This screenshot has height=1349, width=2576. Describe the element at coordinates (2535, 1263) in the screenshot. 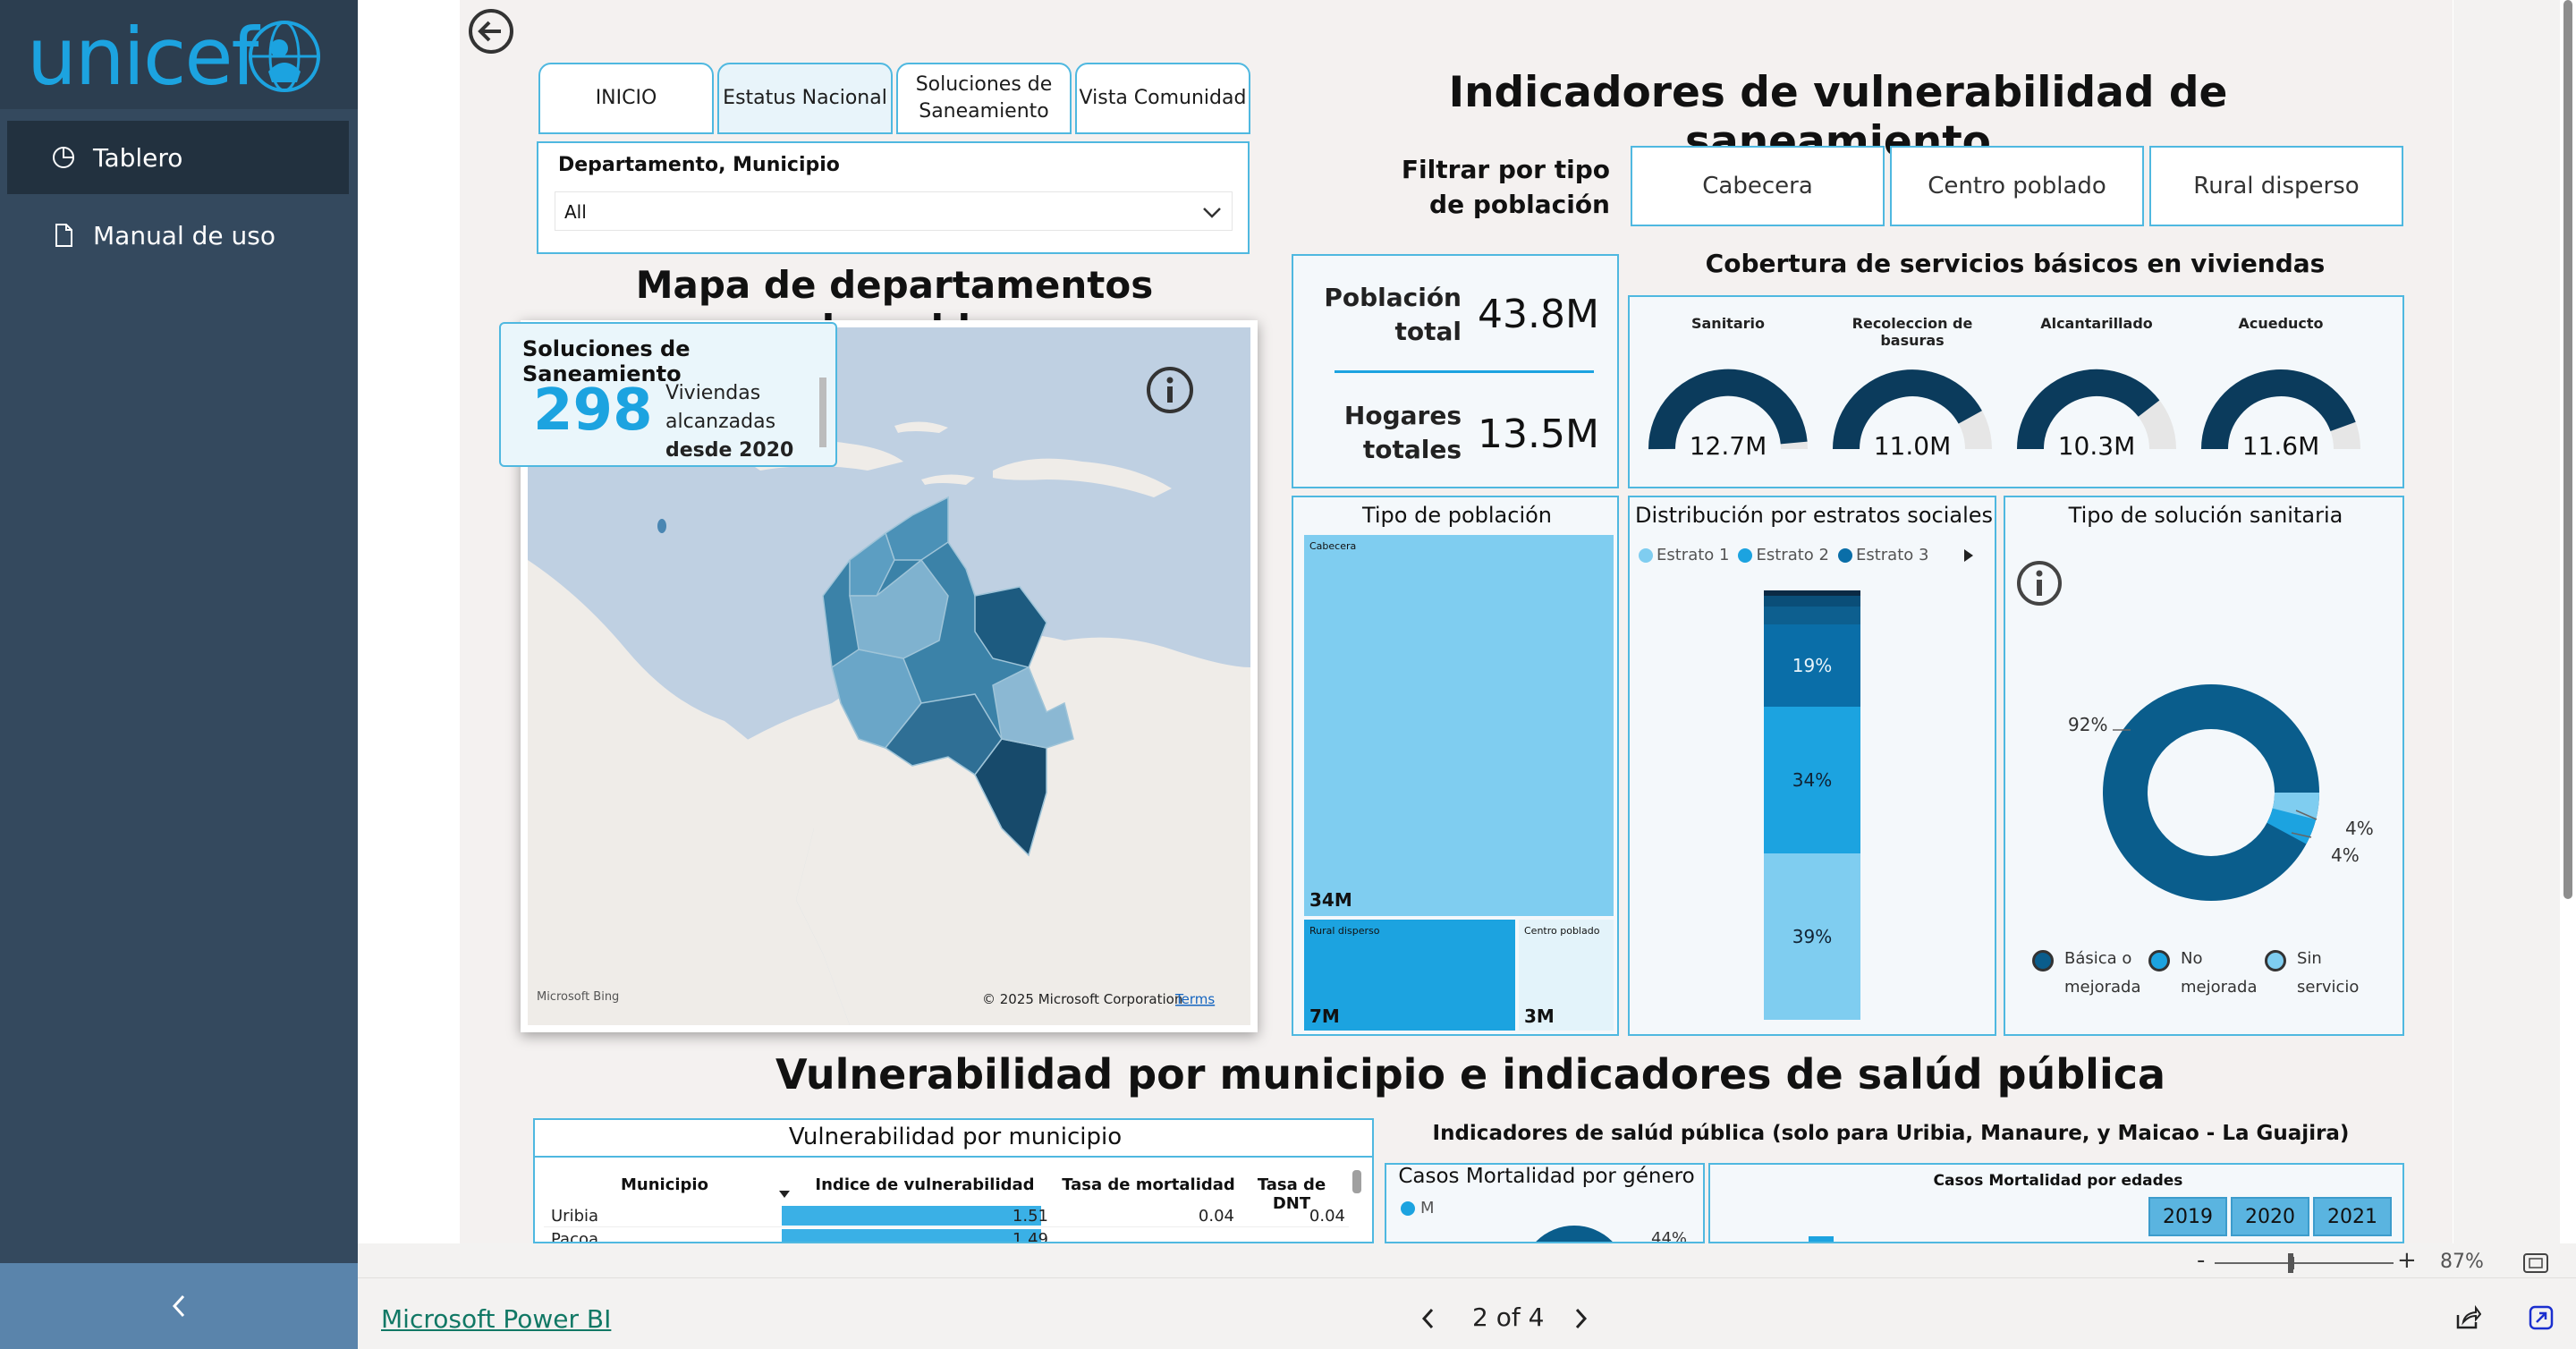

I see `fit-to-page-icon` at that location.